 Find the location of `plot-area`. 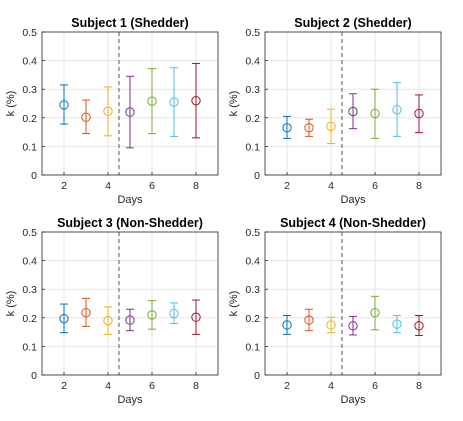

plot-area is located at coordinates (130, 303).